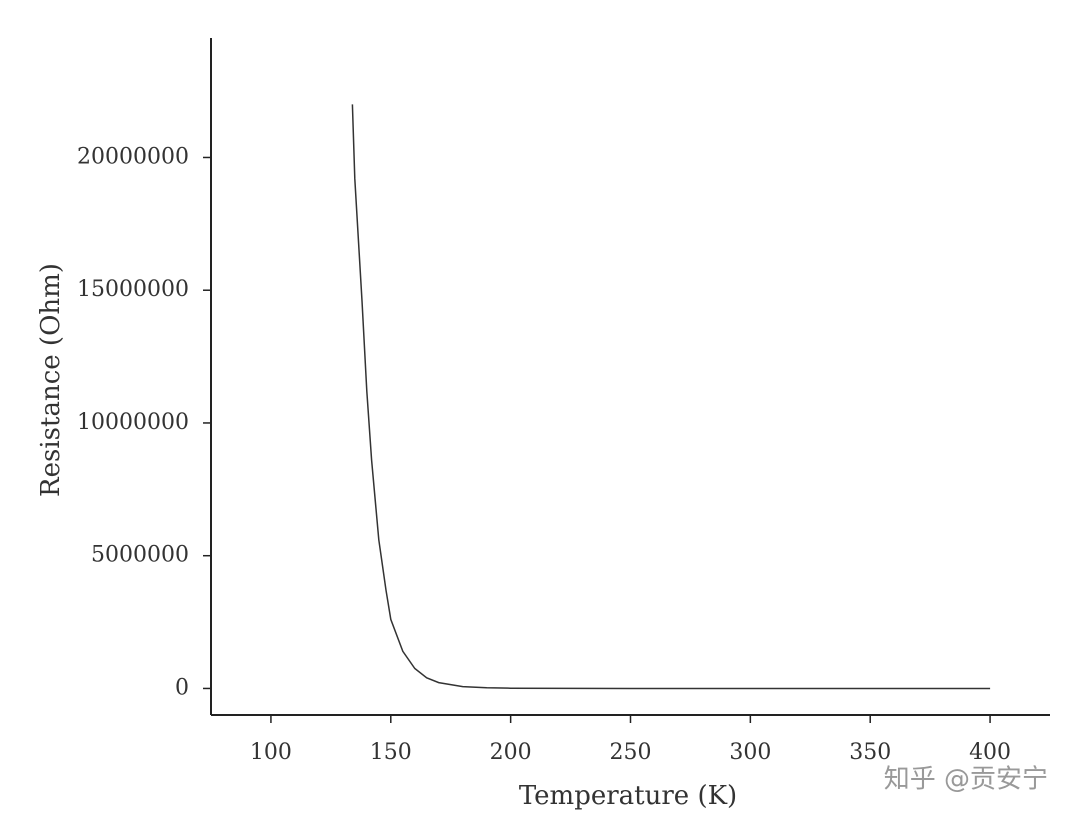 The width and height of the screenshot is (1079, 826). Describe the element at coordinates (990, 752) in the screenshot. I see `x-tick-label: 400` at that location.